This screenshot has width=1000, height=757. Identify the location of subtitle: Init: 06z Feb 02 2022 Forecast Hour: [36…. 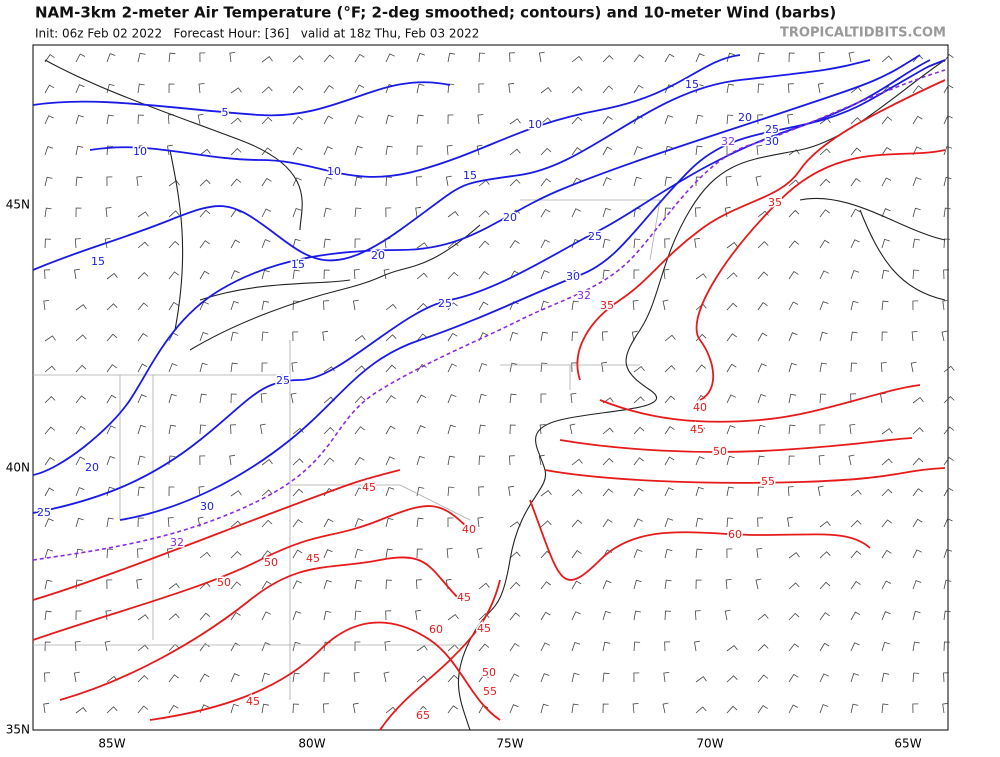
(257, 34).